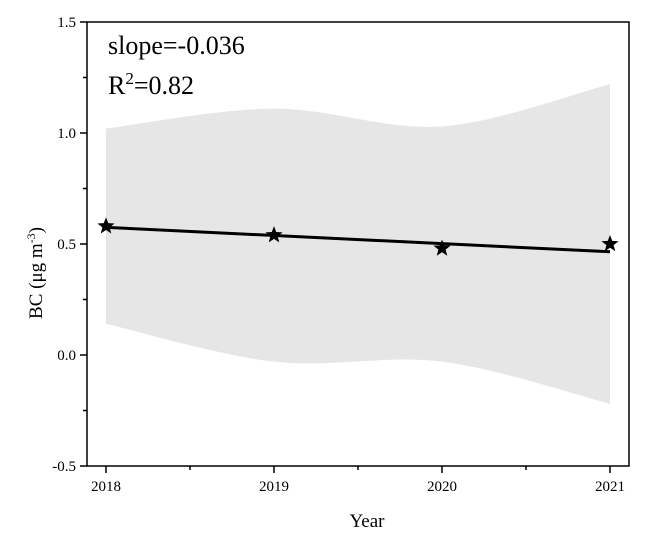  I want to click on x-axis-title: Year, so click(367, 521).